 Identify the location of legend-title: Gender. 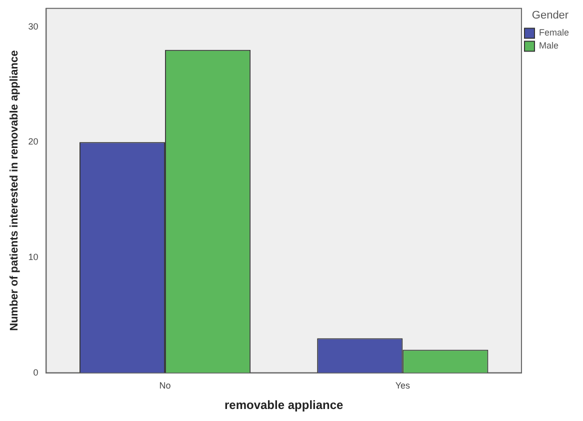
(550, 16).